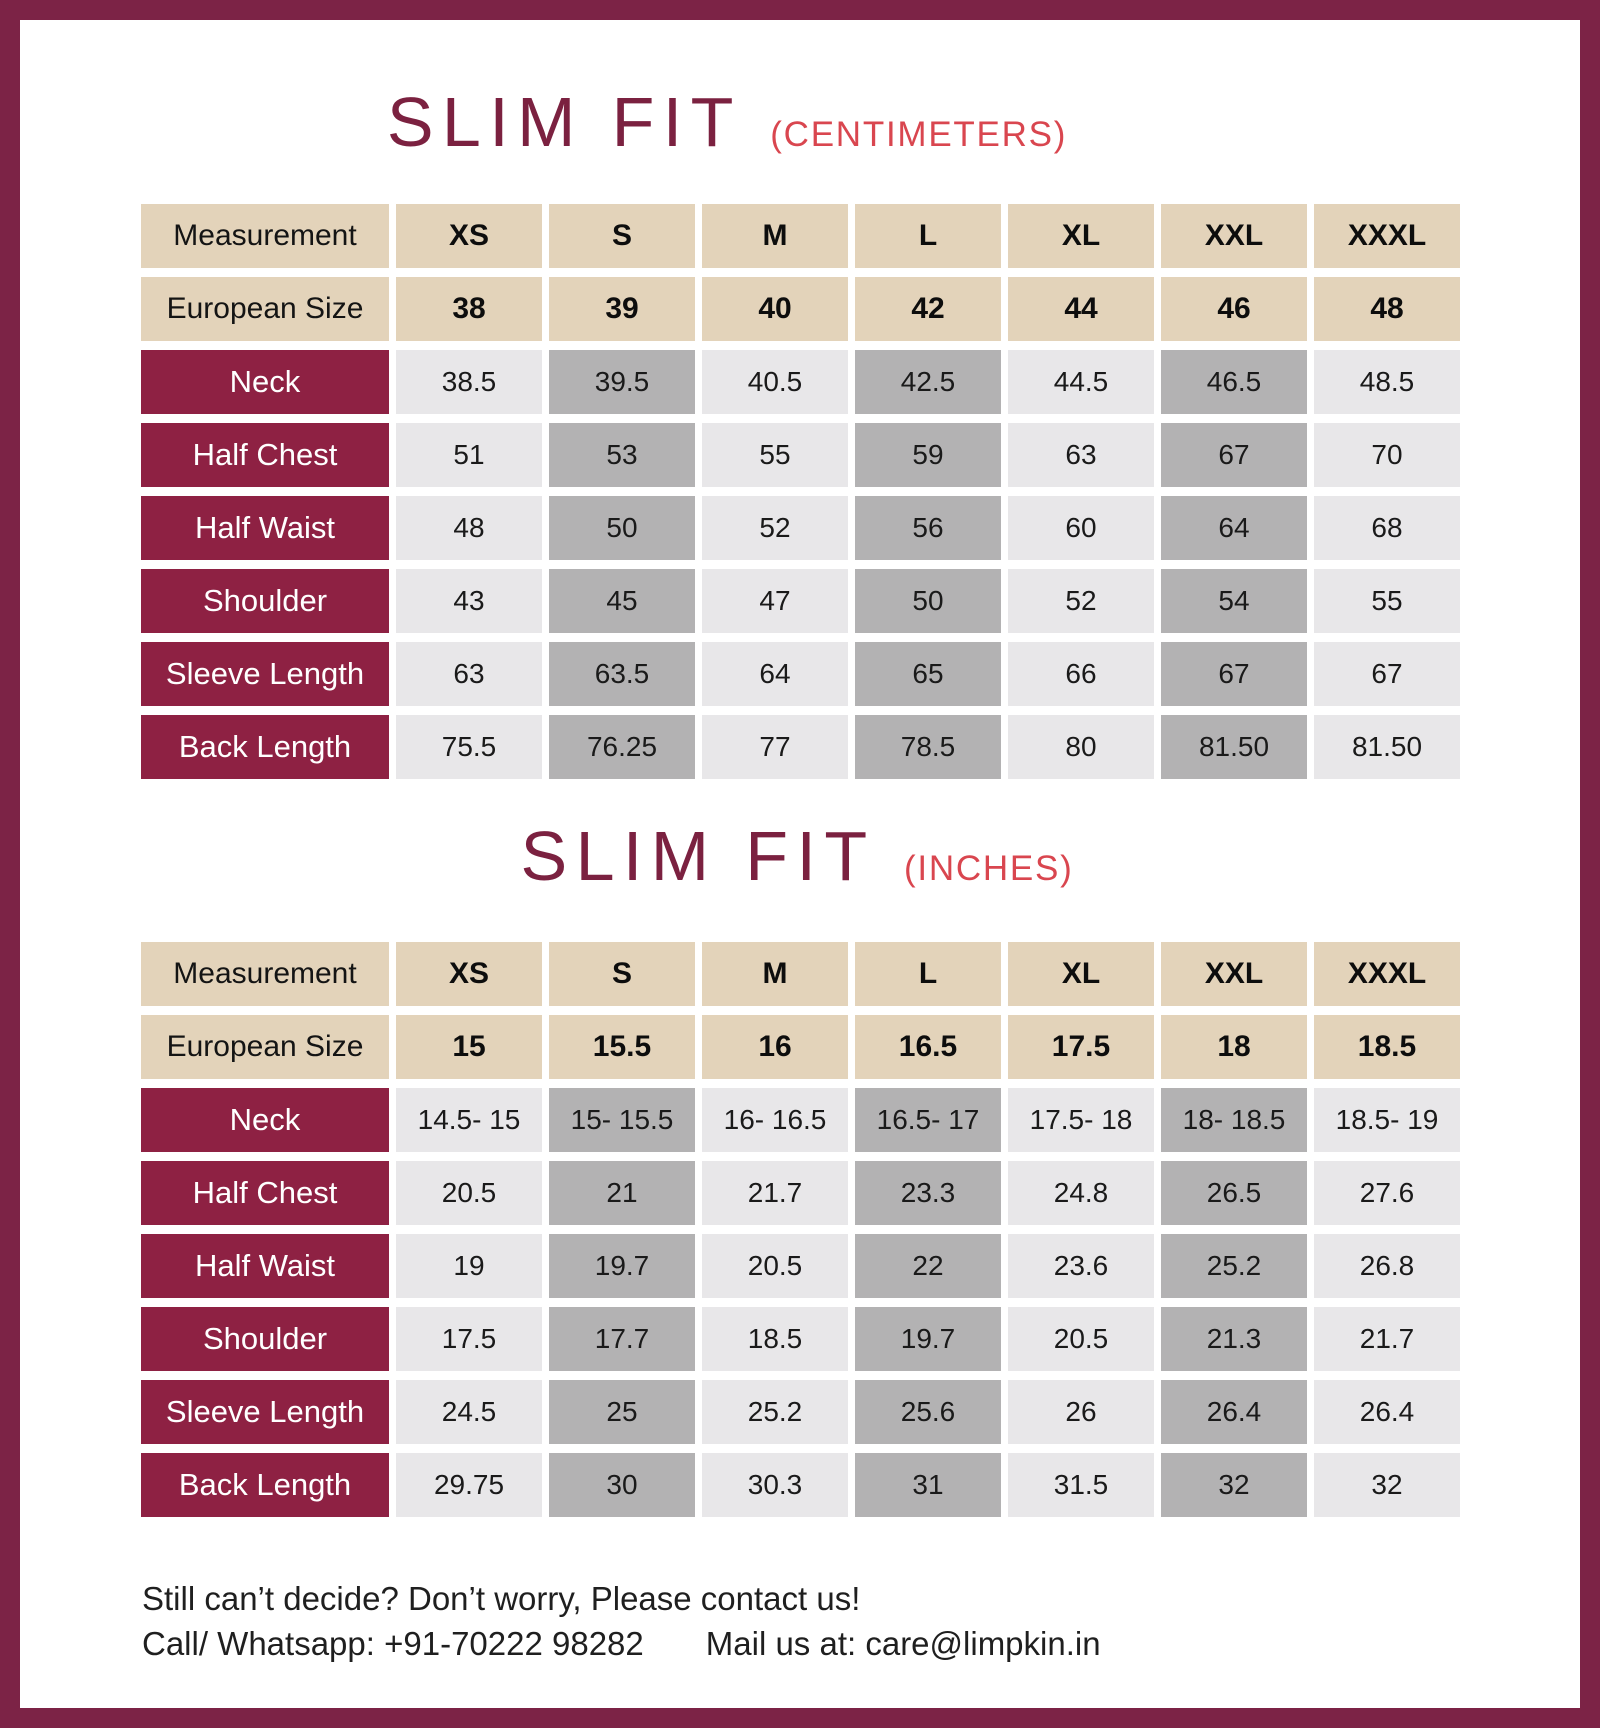 This screenshot has width=1600, height=1728. I want to click on row-label-shoulder: Shoulder, so click(265, 601).